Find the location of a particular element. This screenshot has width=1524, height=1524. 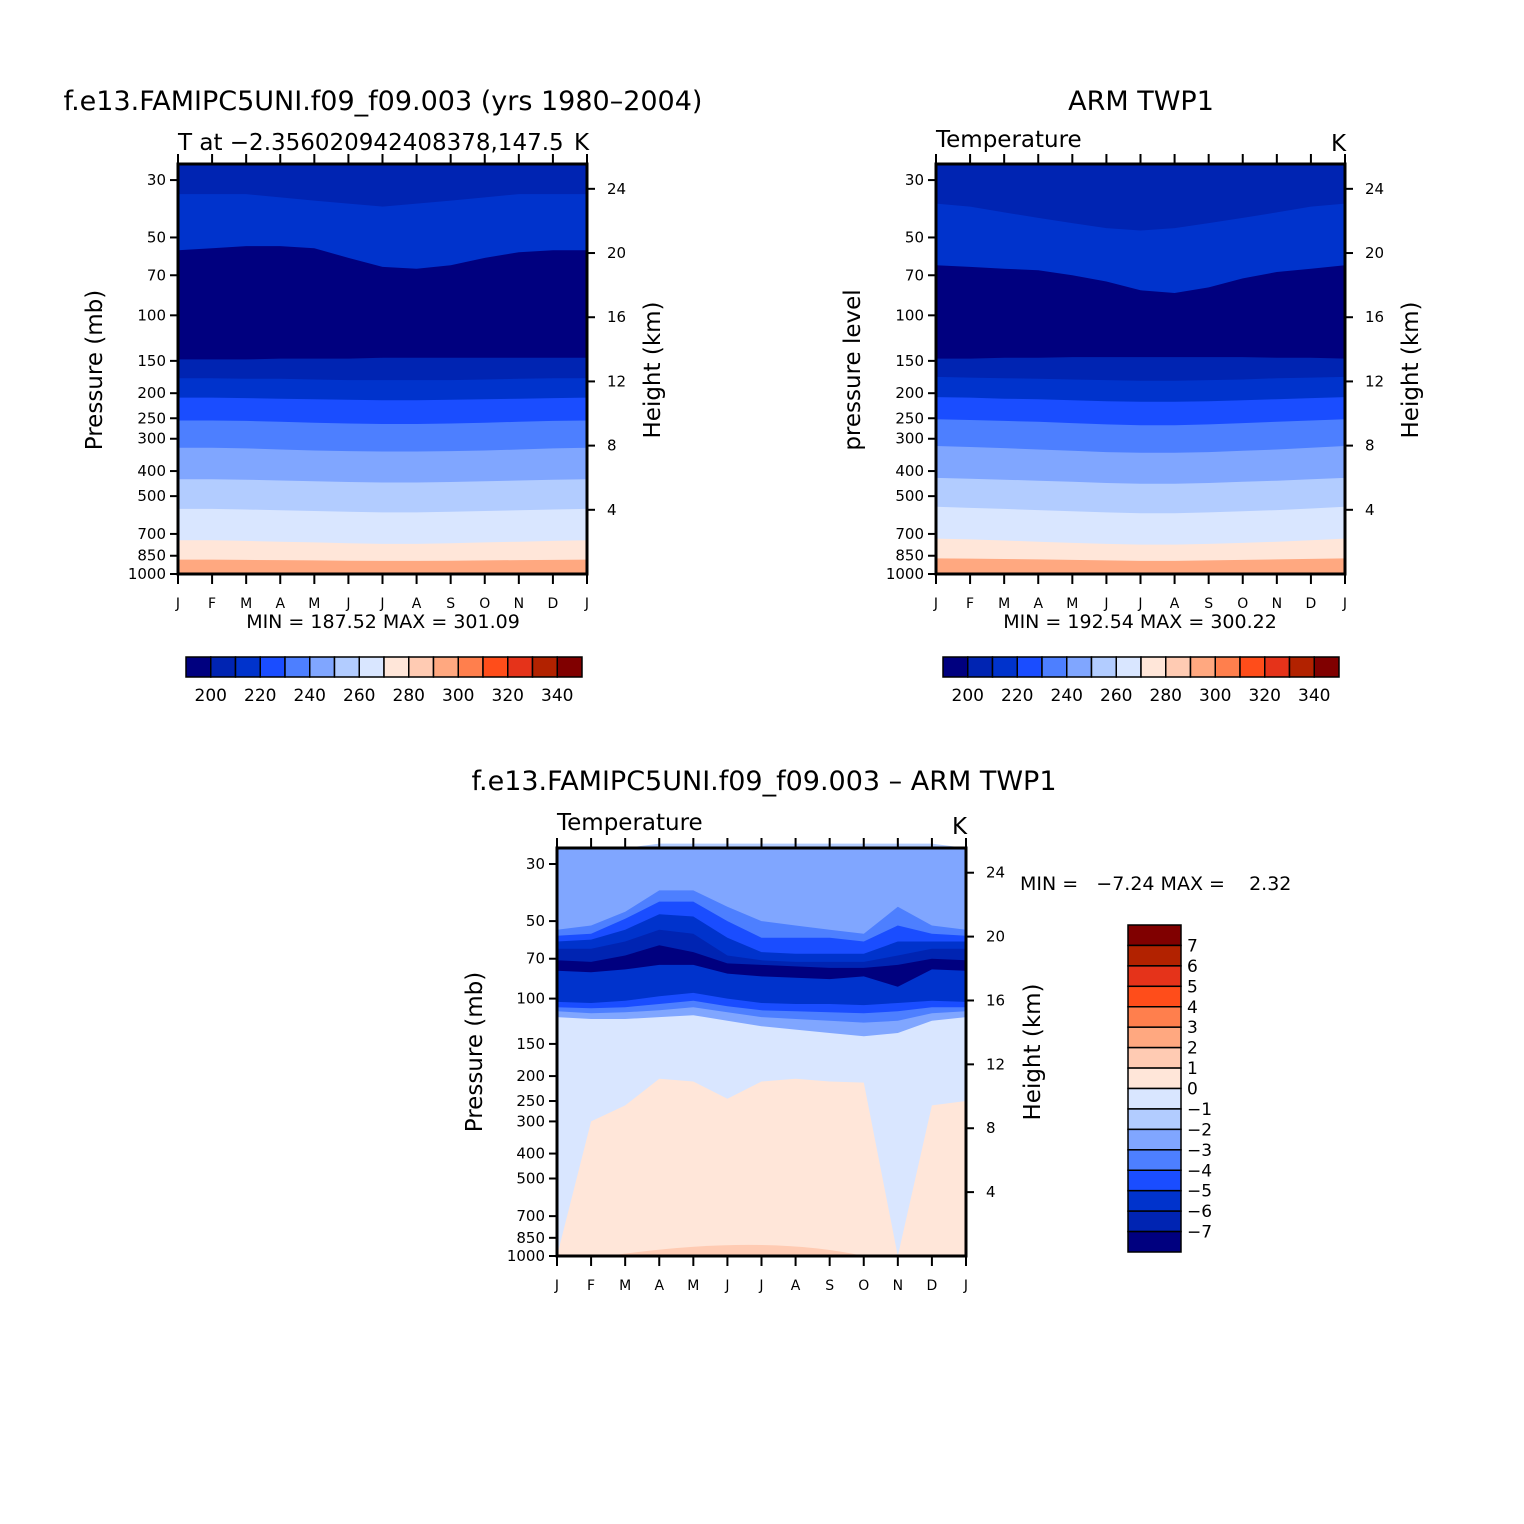

colorbar-label: 1 is located at coordinates (1192, 1069).